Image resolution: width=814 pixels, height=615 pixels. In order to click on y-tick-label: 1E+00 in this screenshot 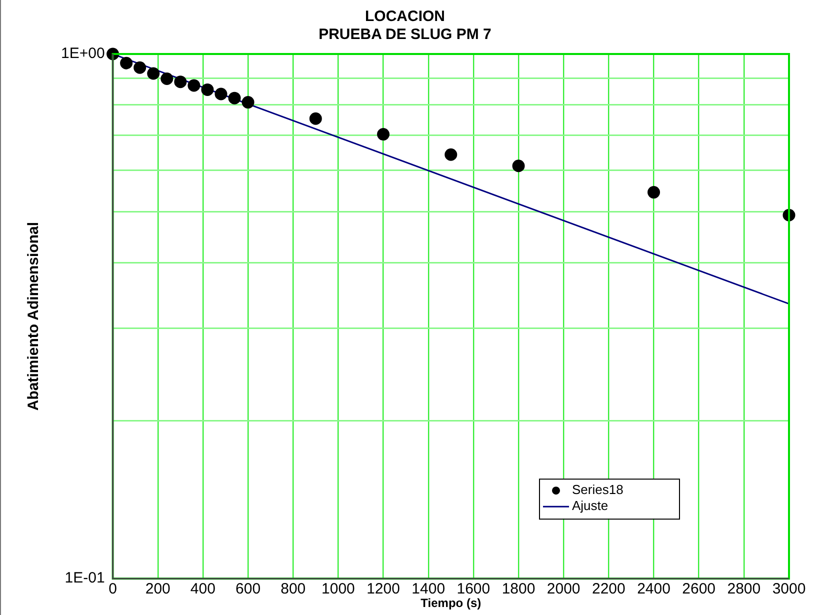, I will do `click(82, 53)`.